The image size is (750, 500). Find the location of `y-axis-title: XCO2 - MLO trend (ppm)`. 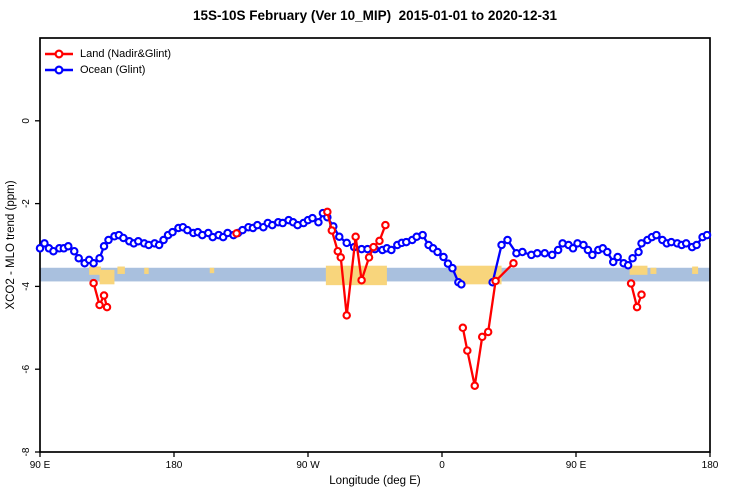

y-axis-title: XCO2 - MLO trend (ppm) is located at coordinates (11, 244).